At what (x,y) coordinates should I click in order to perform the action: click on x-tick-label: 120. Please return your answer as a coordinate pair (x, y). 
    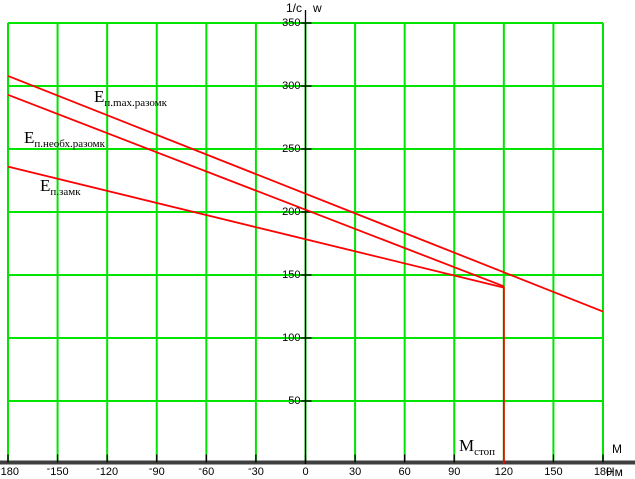
    Looking at the image, I should click on (503, 472).